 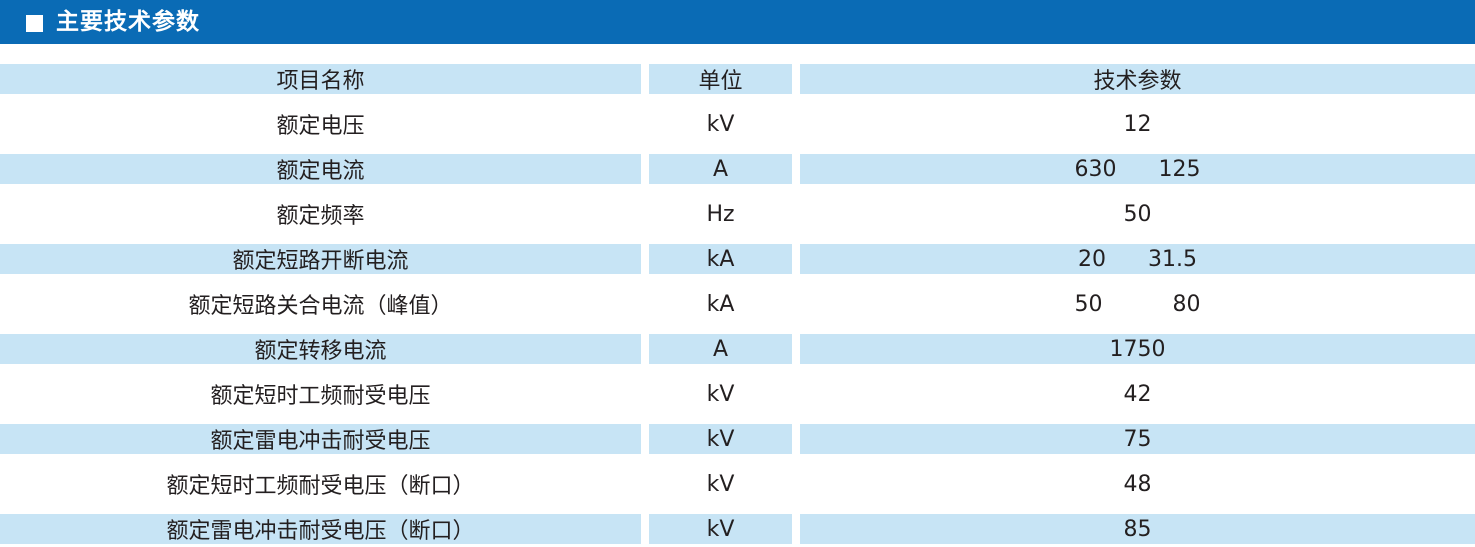 I want to click on table-row: 额定短时工频耐受电压（断口） kV 48, so click(x=737, y=484).